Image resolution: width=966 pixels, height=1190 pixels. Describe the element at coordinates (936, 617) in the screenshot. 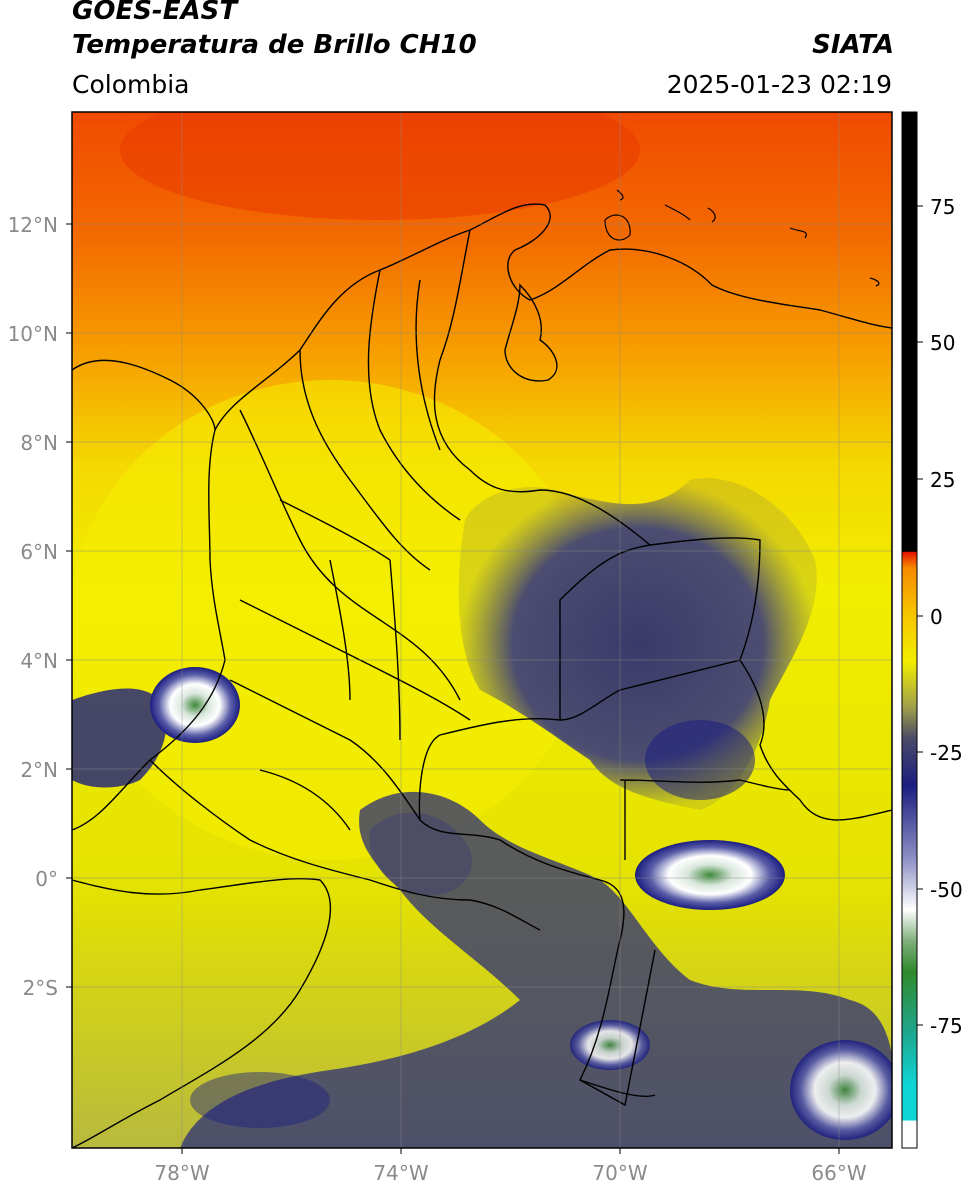

I see `colorbar-tick-label: 0` at that location.